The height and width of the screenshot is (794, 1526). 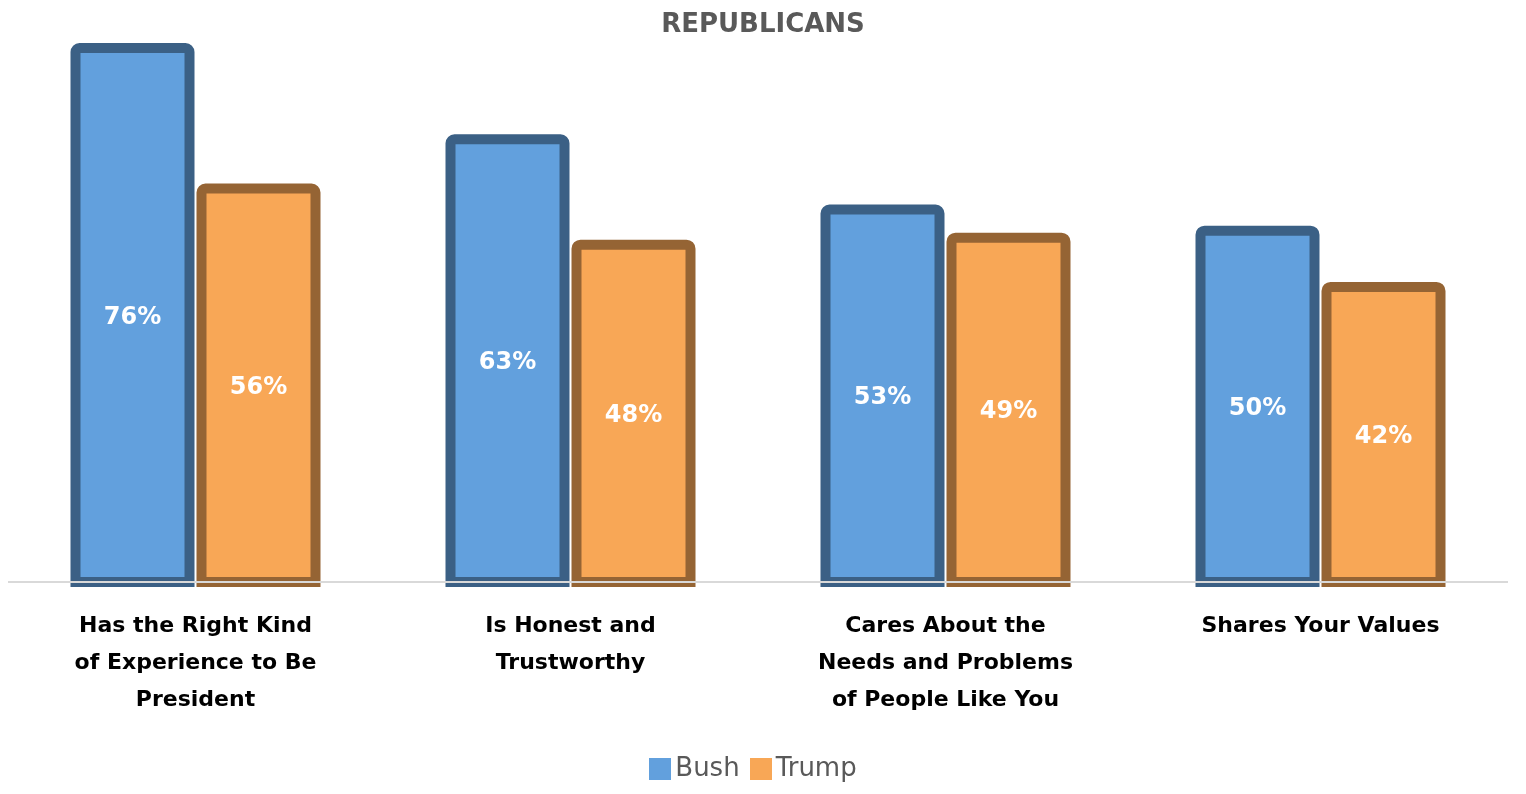 I want to click on data-label: 76%, so click(x=132, y=315).